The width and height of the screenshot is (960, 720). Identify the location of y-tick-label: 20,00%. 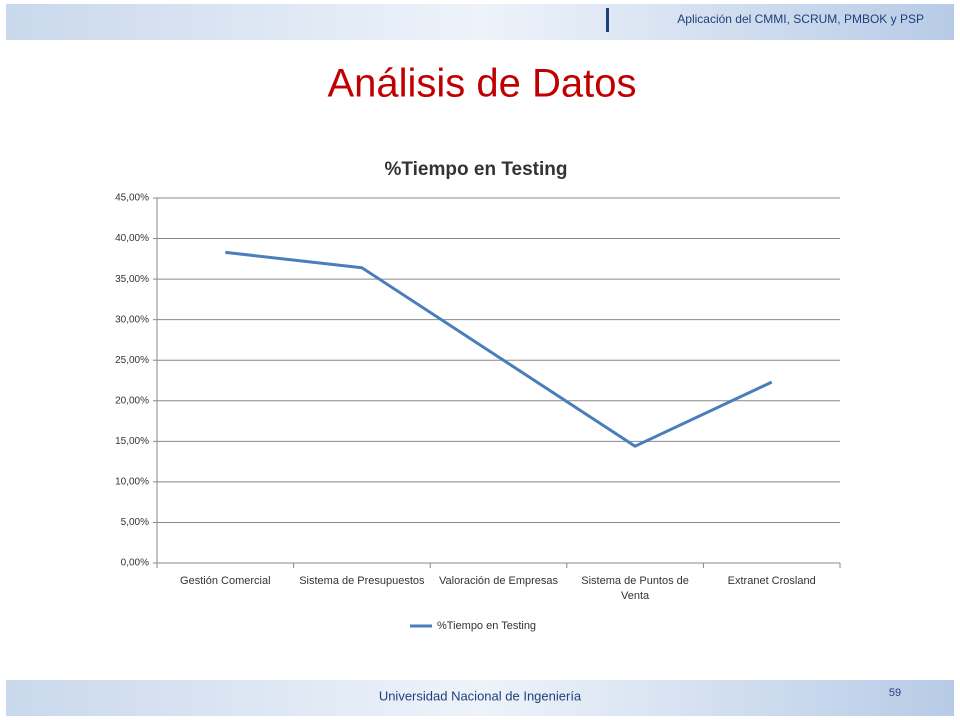
(132, 400).